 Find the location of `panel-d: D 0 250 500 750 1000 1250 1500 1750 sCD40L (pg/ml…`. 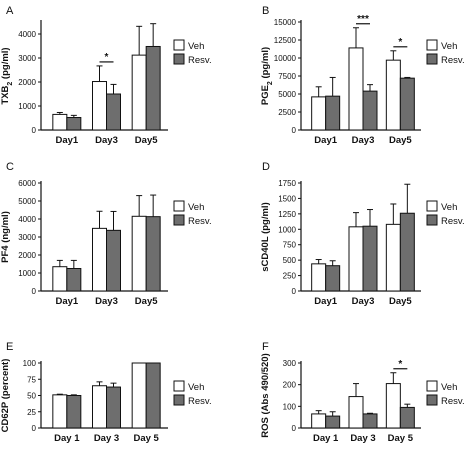

panel-d: D 0 250 500 750 1000 1250 1500 1750 sCD40L (pg/ml… is located at coordinates (362, 234).